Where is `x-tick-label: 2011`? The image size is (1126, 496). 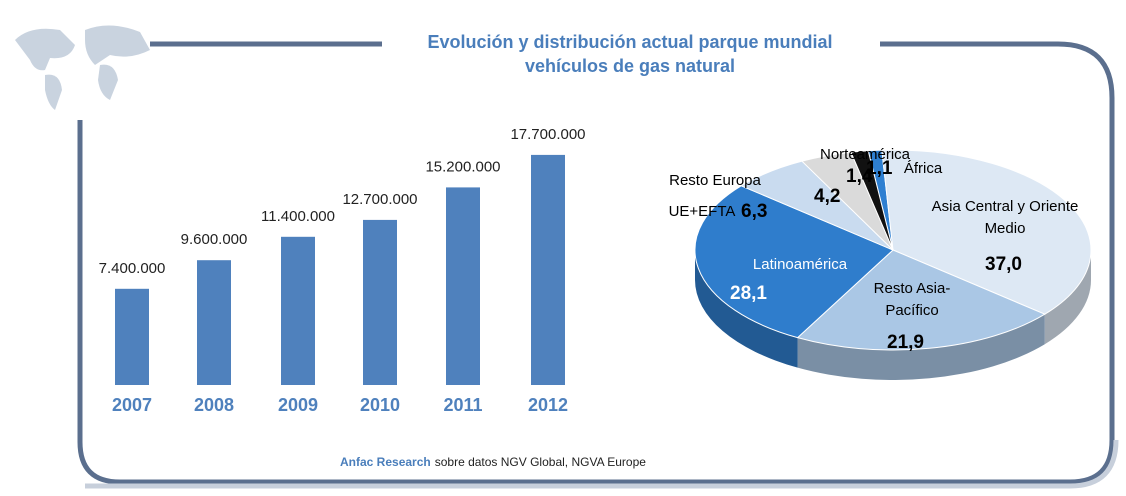
x-tick-label: 2011 is located at coordinates (462, 405).